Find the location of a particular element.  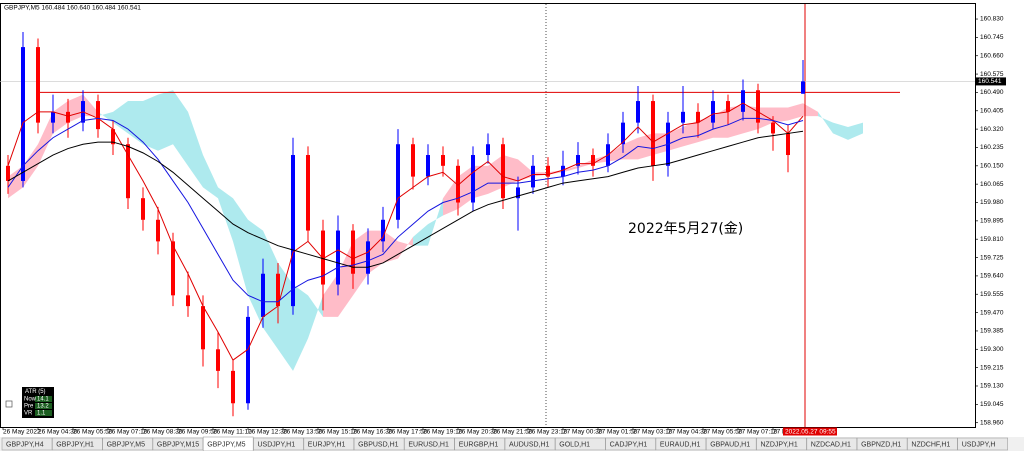

y-tick-label: 160.660 is located at coordinates (992, 55).